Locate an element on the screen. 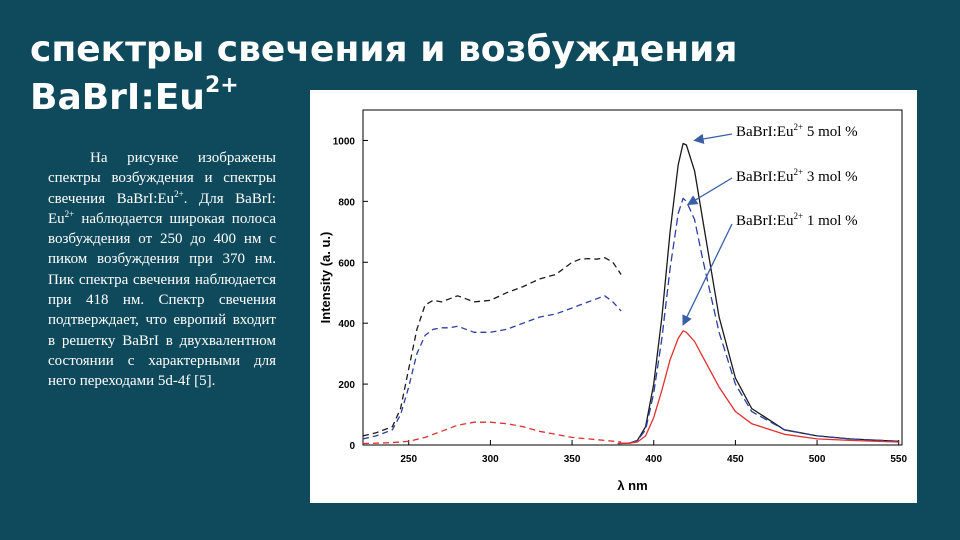 This screenshot has width=960, height=540. y-tick-label: 800 is located at coordinates (346, 202).